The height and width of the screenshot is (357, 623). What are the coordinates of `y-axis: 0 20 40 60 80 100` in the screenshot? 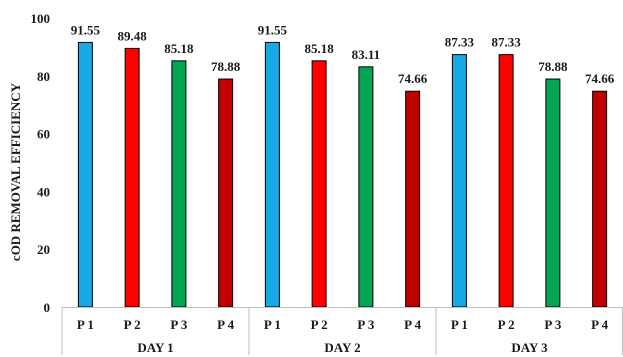 It's located at (41, 163).